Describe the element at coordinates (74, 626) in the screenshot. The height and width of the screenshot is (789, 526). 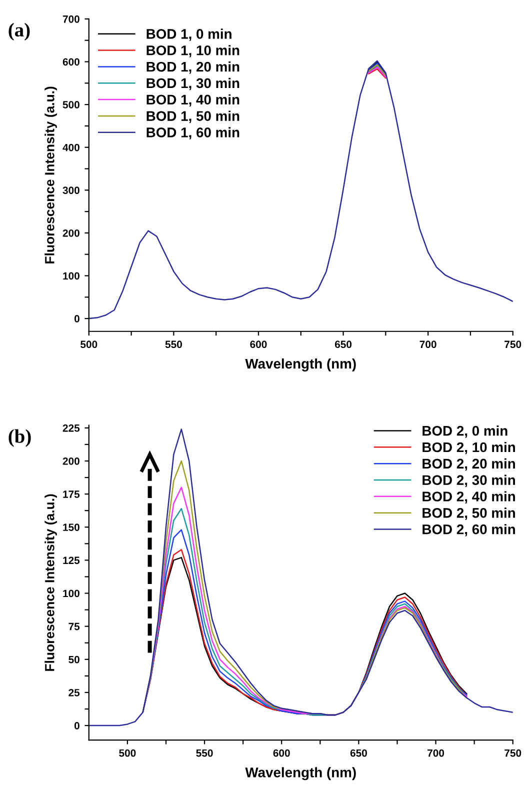
I see `y-tick-label: 75` at that location.